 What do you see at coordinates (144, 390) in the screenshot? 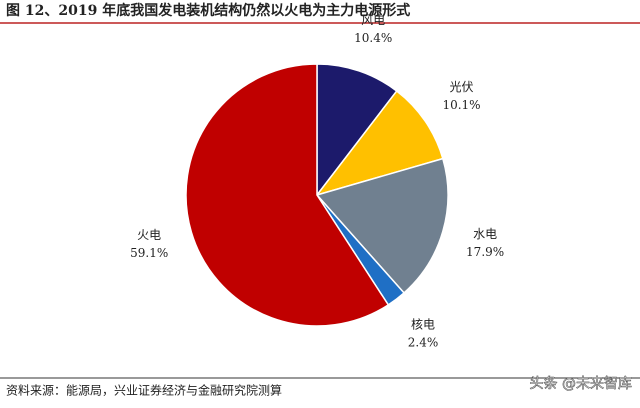
I see `source: 资料来源：能源局，兴业证券经济与金融研究院测算` at bounding box center [144, 390].